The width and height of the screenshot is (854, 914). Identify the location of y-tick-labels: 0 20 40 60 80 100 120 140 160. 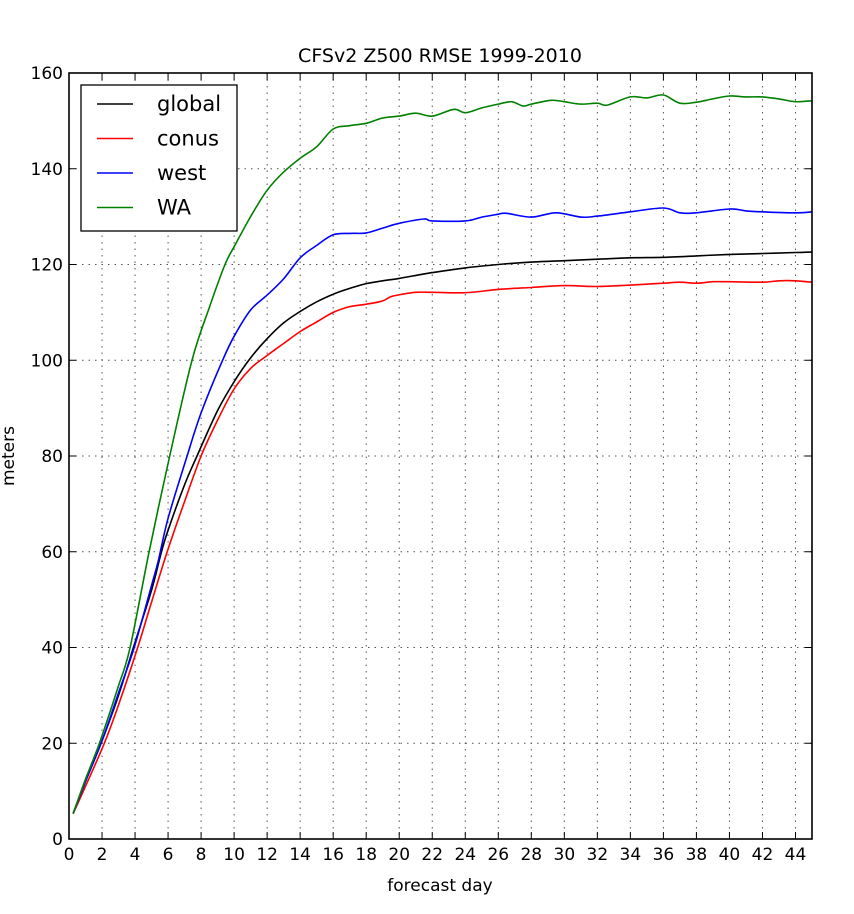
(47, 457).